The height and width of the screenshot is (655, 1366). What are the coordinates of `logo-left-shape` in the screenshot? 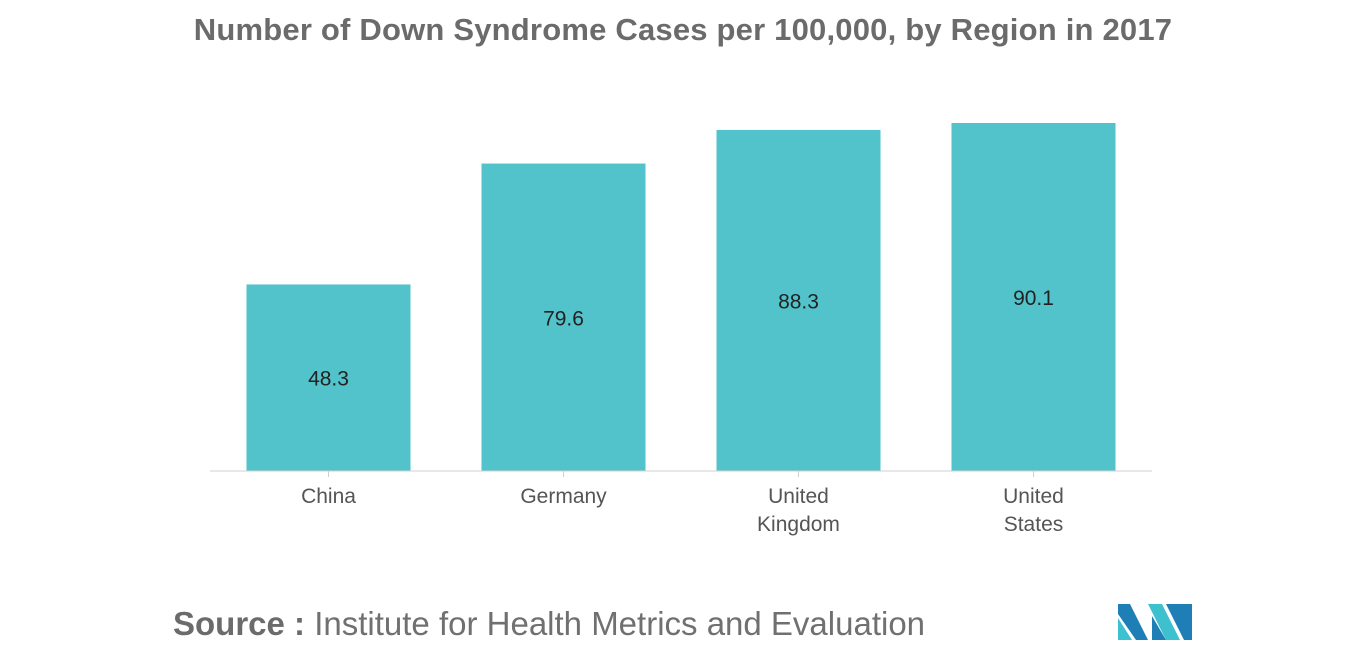 It's located at (1133, 622).